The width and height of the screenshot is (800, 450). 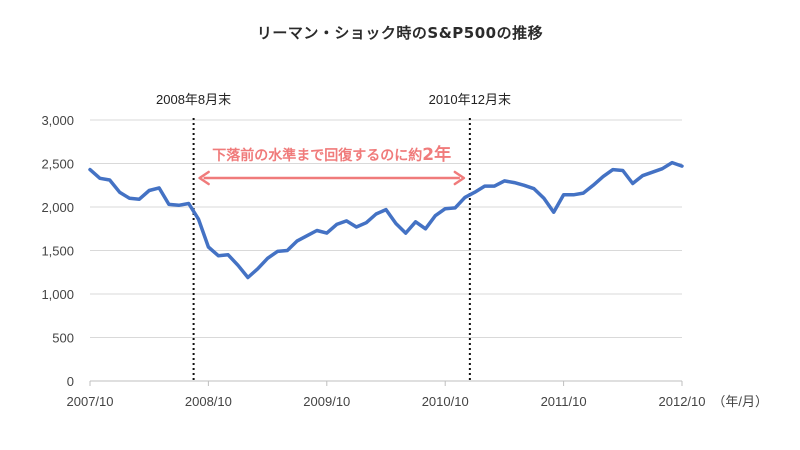 What do you see at coordinates (682, 401) in the screenshot?
I see `x-tick-label: 2012/10` at bounding box center [682, 401].